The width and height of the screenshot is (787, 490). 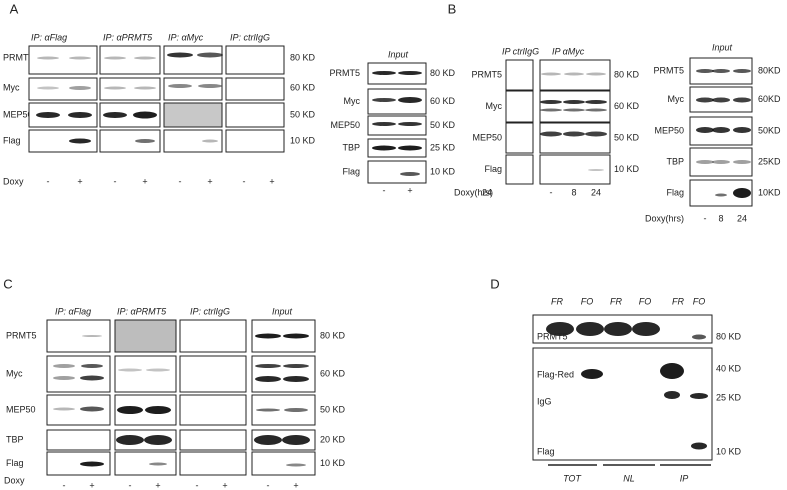 I want to click on row-label: Flag-Red, so click(x=555, y=374).